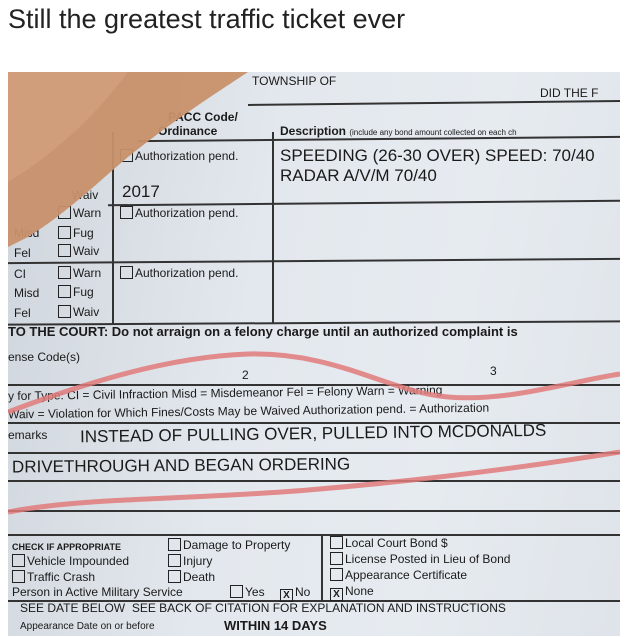  What do you see at coordinates (141, 191) in the screenshot?
I see `year: 2017` at bounding box center [141, 191].